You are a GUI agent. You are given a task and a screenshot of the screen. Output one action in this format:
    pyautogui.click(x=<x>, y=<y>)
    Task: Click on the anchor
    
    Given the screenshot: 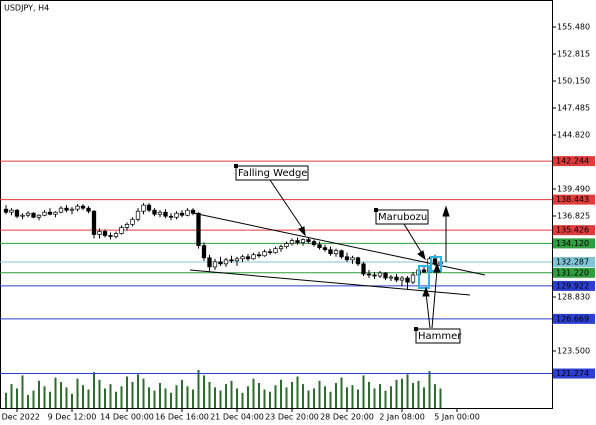 What is the action you would take?
    pyautogui.click(x=416, y=329)
    